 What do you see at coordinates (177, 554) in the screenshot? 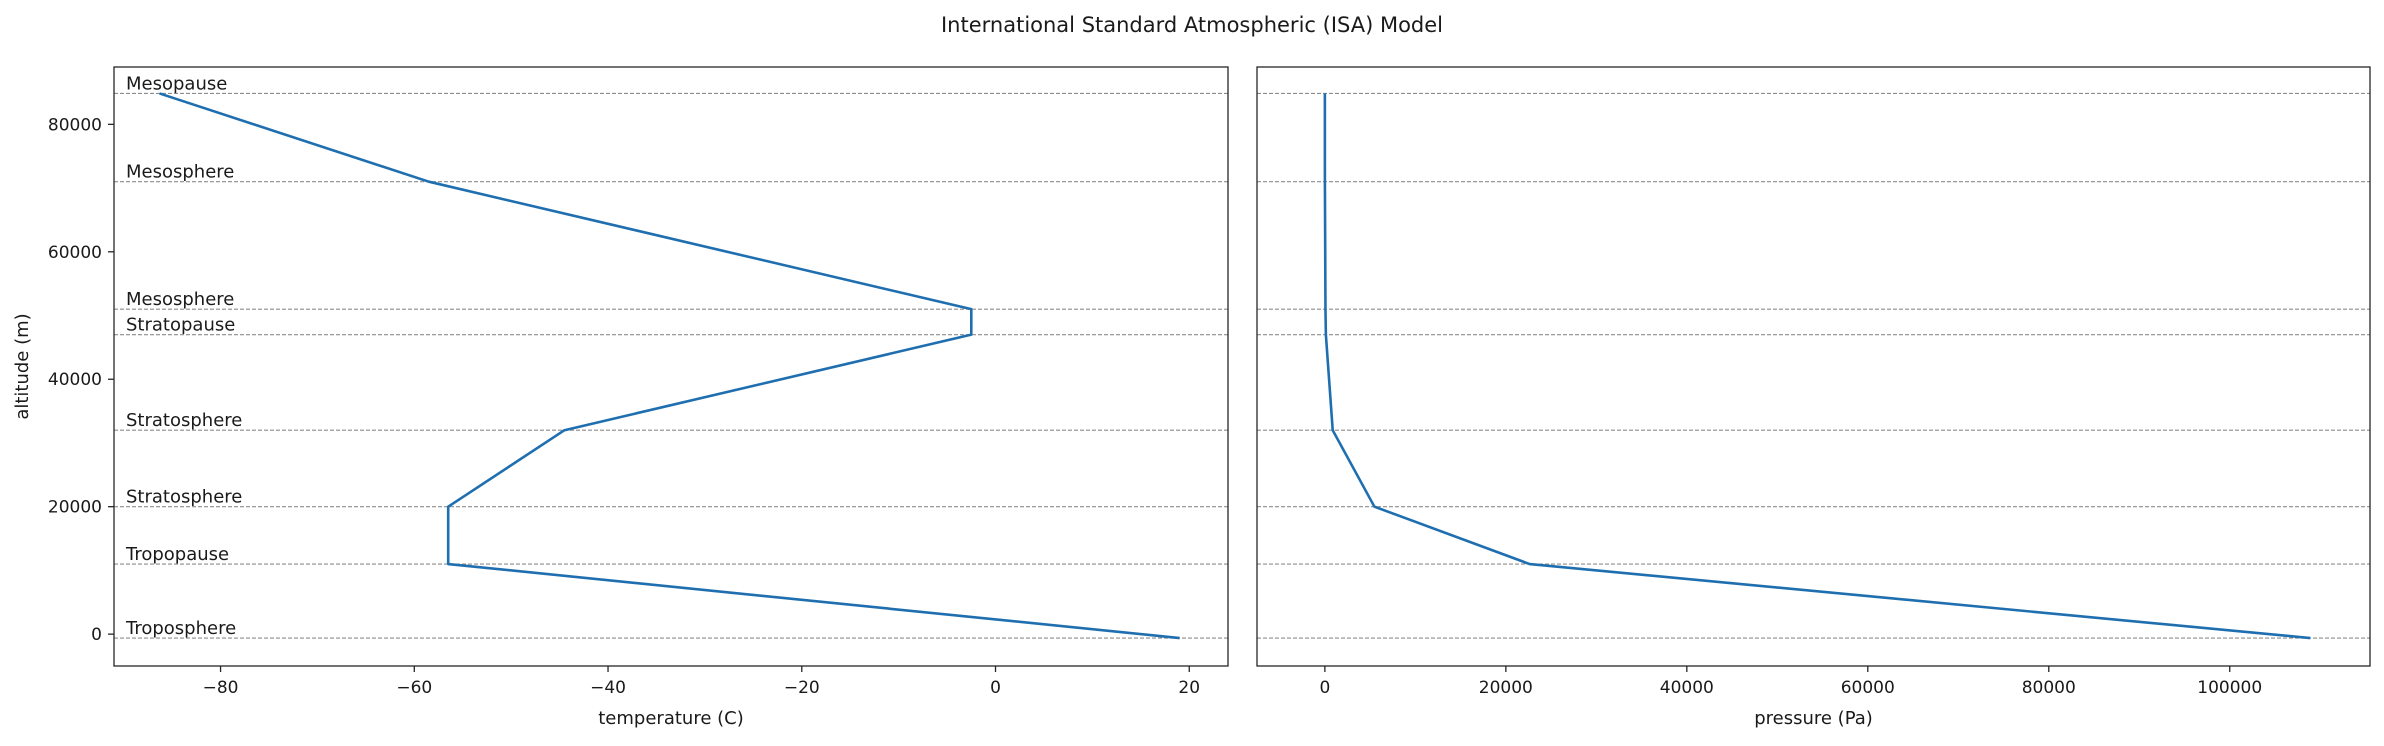
I see `layer-label: Tropopause` at bounding box center [177, 554].